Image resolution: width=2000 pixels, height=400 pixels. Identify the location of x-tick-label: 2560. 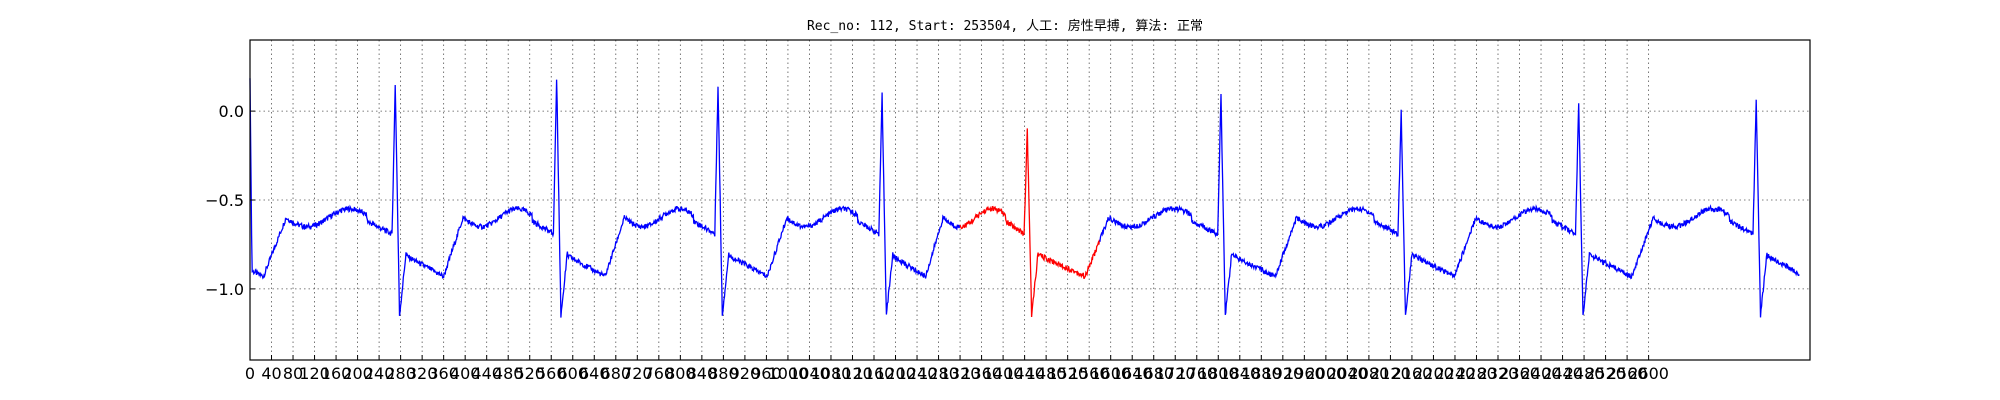
(1627, 373).